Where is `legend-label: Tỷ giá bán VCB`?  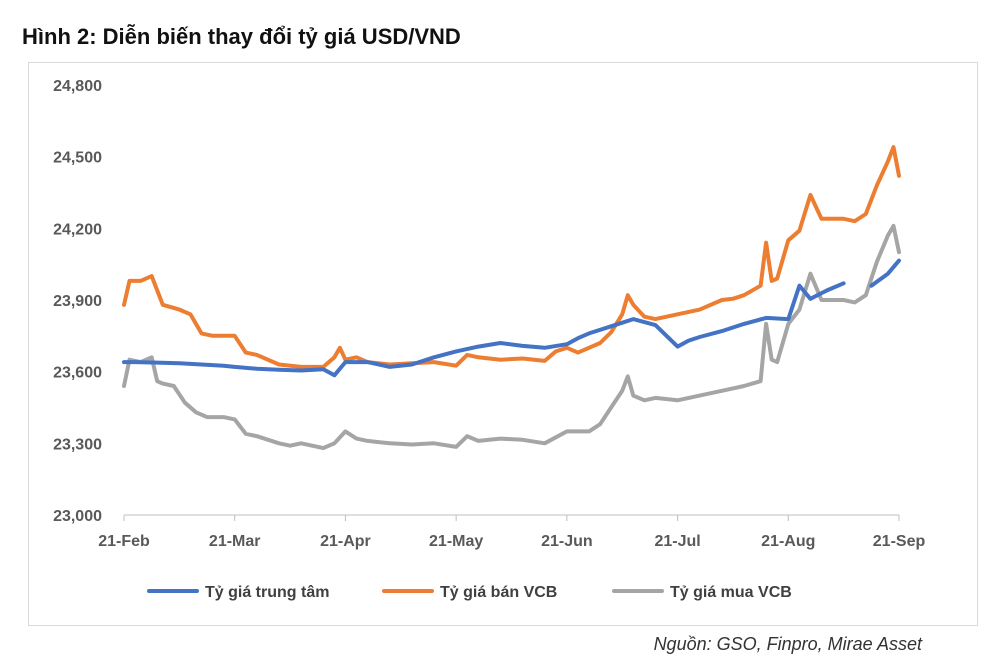
legend-label: Tỷ giá bán VCB is located at coordinates (498, 592).